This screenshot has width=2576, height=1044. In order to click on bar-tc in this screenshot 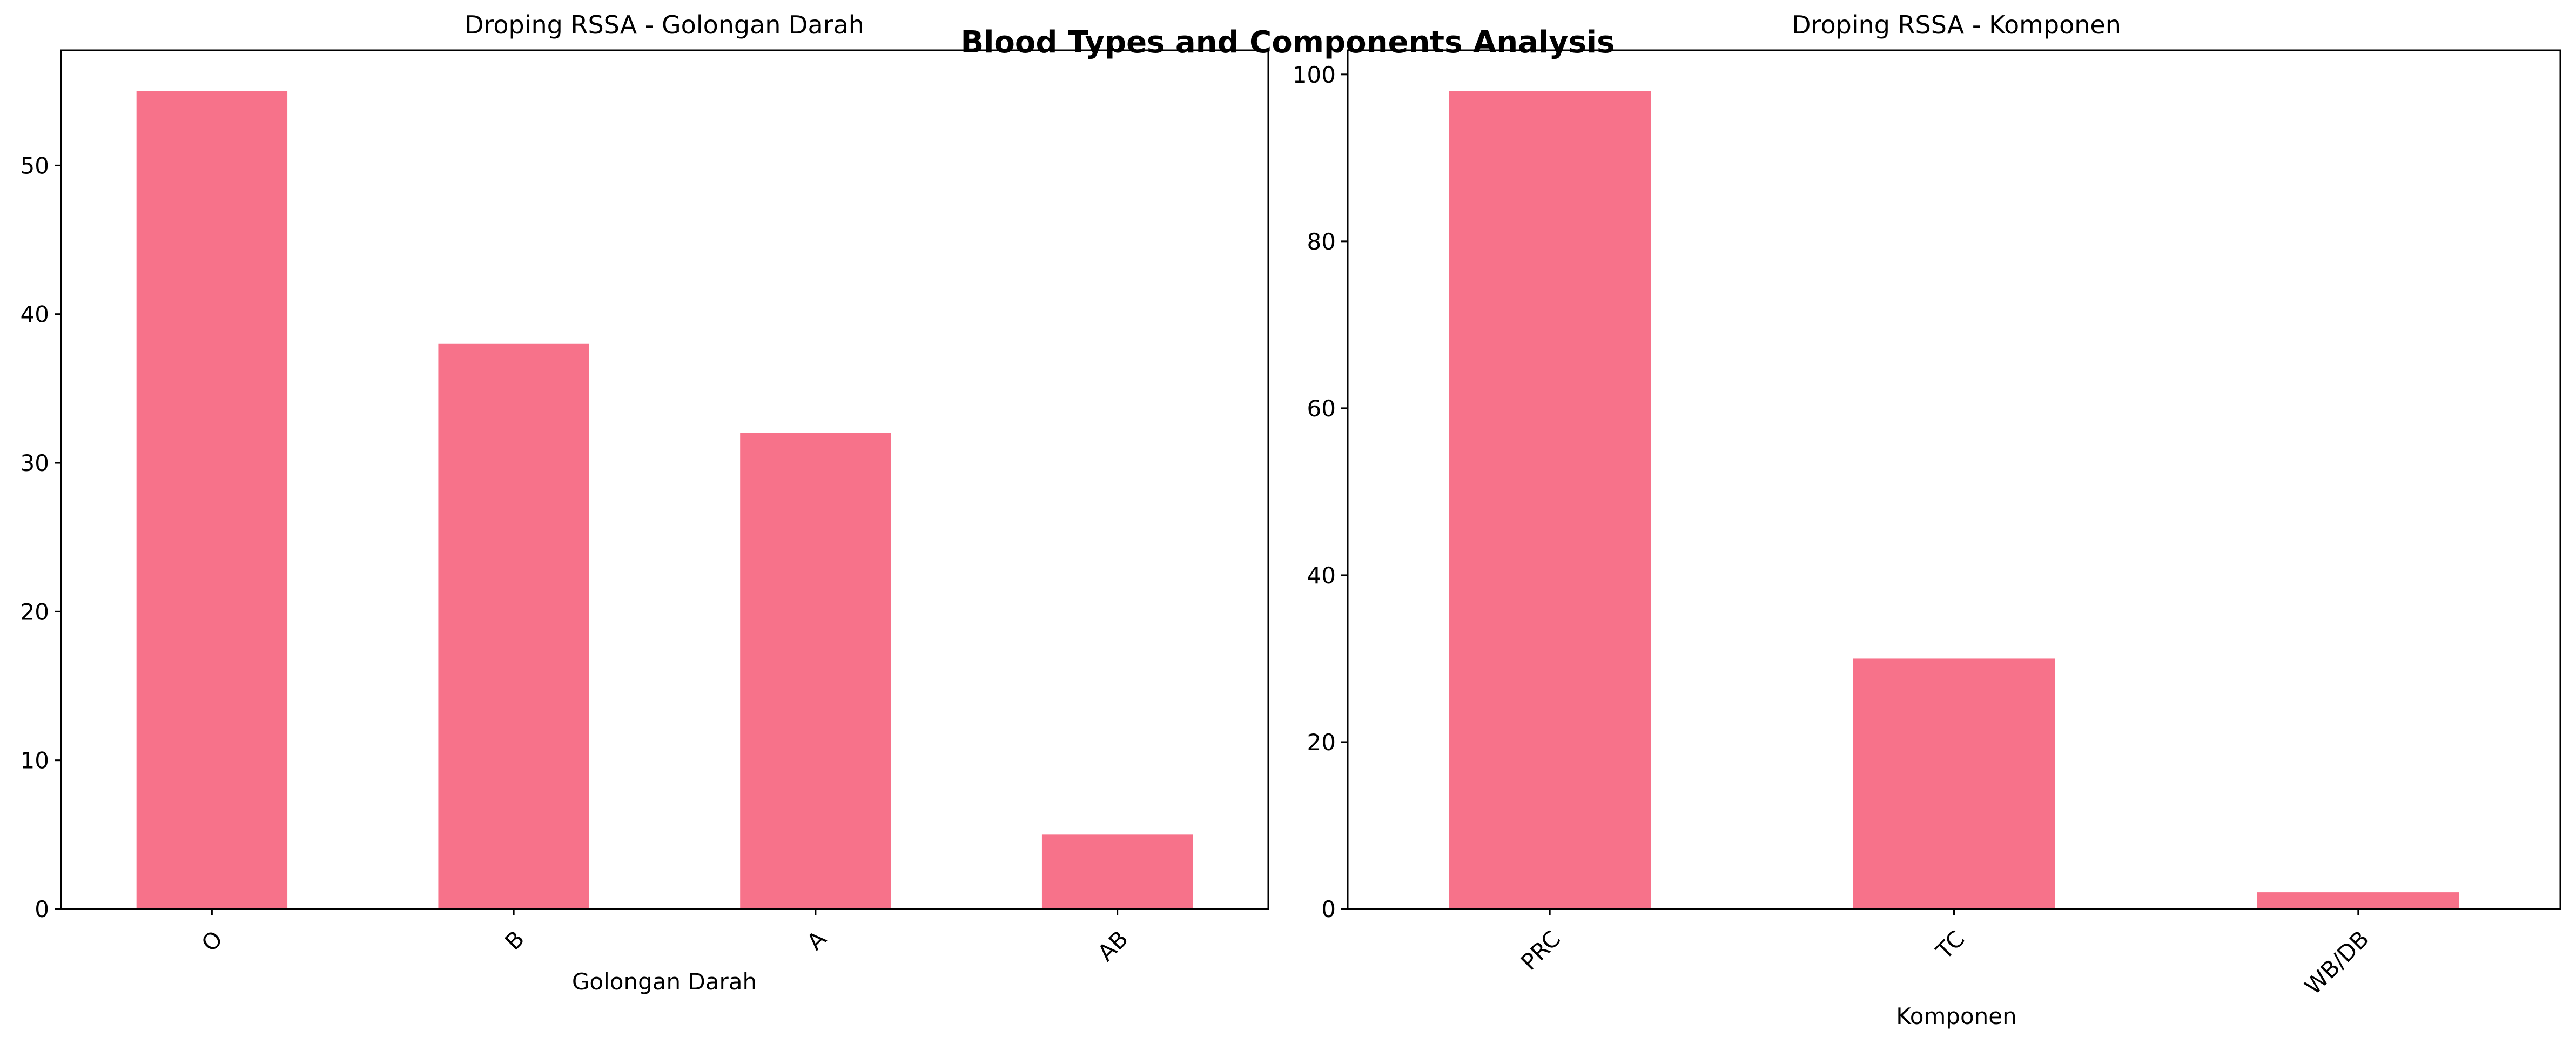, I will do `click(1954, 783)`.